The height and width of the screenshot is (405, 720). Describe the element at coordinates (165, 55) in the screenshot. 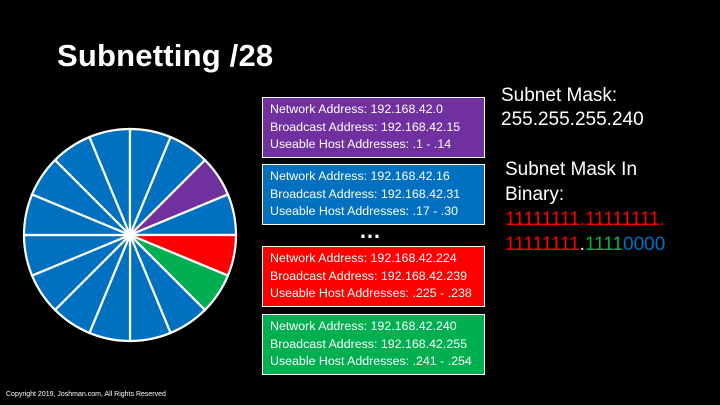

I see `slide-title: Subnetting /28` at that location.